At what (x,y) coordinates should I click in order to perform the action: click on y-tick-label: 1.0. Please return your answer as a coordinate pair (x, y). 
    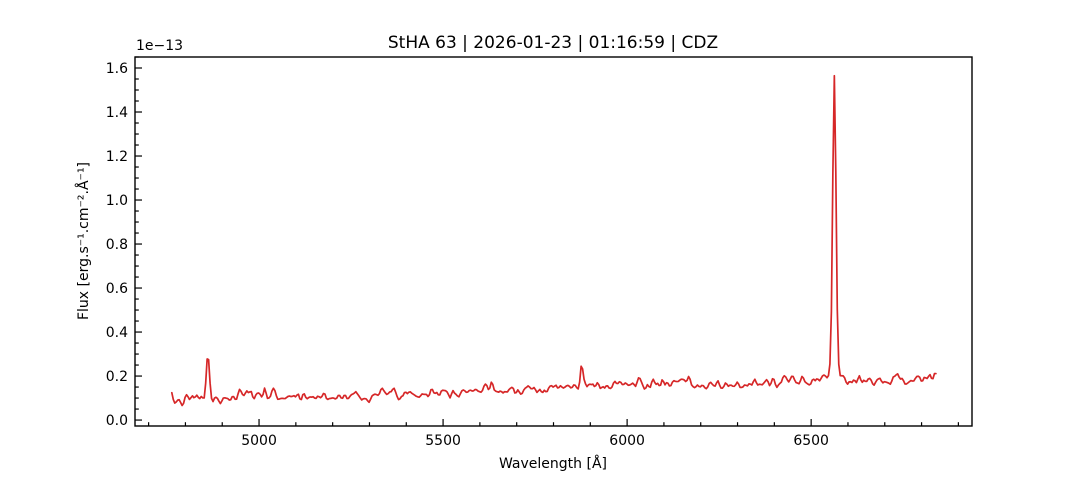
    Looking at the image, I should click on (117, 201).